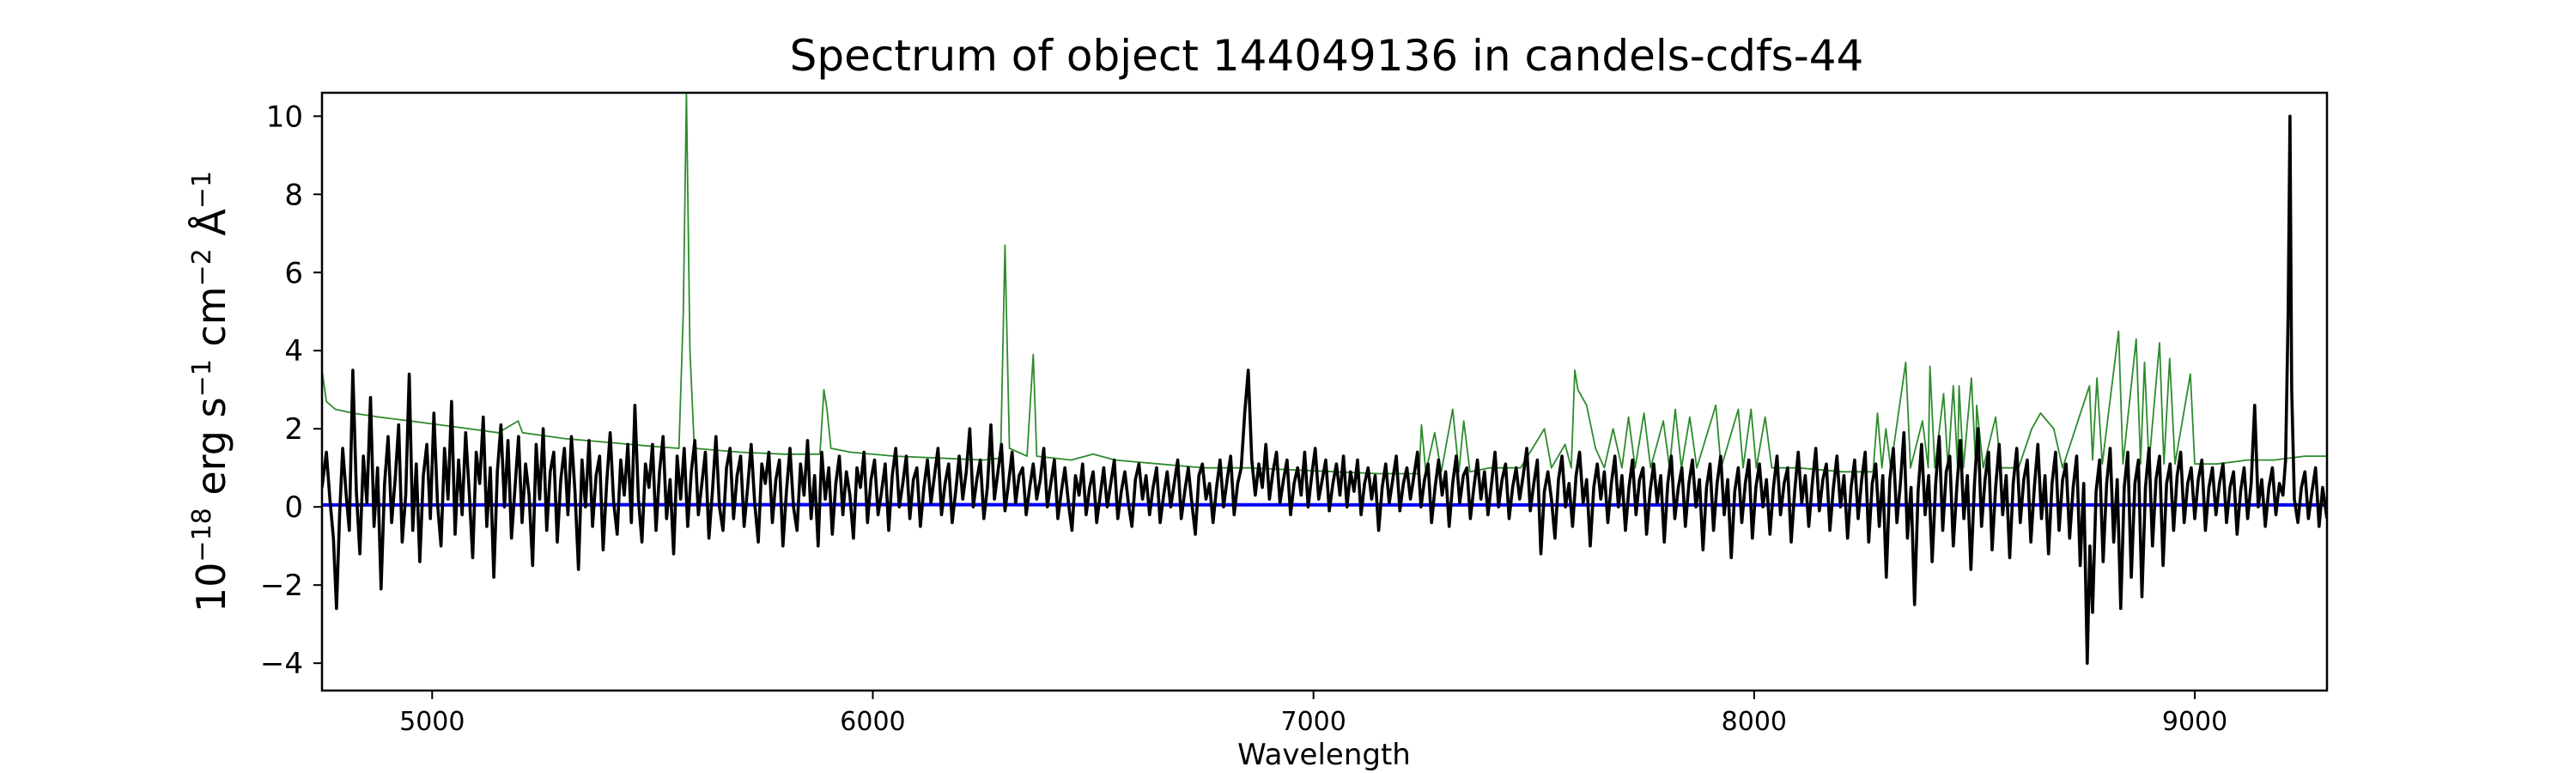 The height and width of the screenshot is (773, 2576). Describe the element at coordinates (284, 117) in the screenshot. I see `y-tick-label: 10` at that location.